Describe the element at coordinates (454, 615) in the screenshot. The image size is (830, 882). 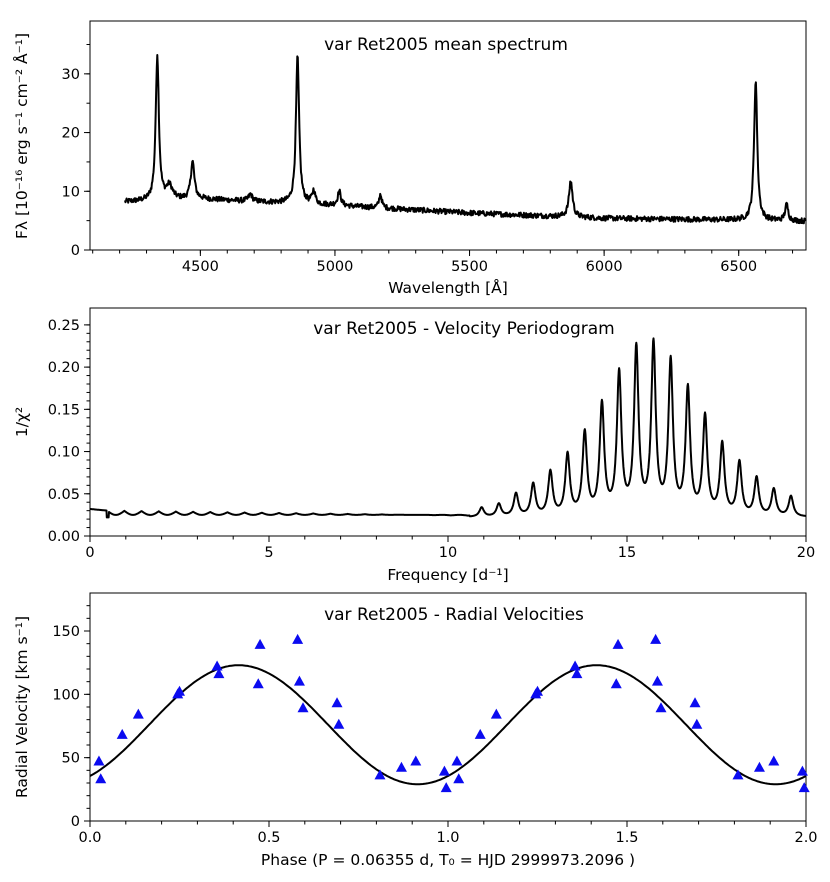
I see `radial-velocity-title: var Ret2005 - Radial Velocities` at that location.